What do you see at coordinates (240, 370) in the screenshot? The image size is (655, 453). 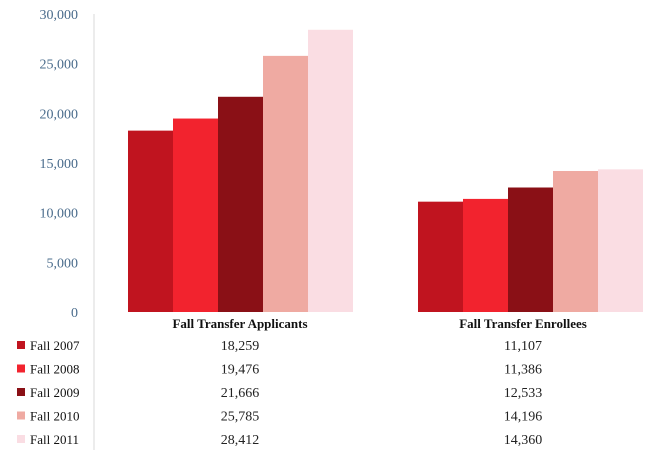 I see `data-cell: 19,476` at bounding box center [240, 370].